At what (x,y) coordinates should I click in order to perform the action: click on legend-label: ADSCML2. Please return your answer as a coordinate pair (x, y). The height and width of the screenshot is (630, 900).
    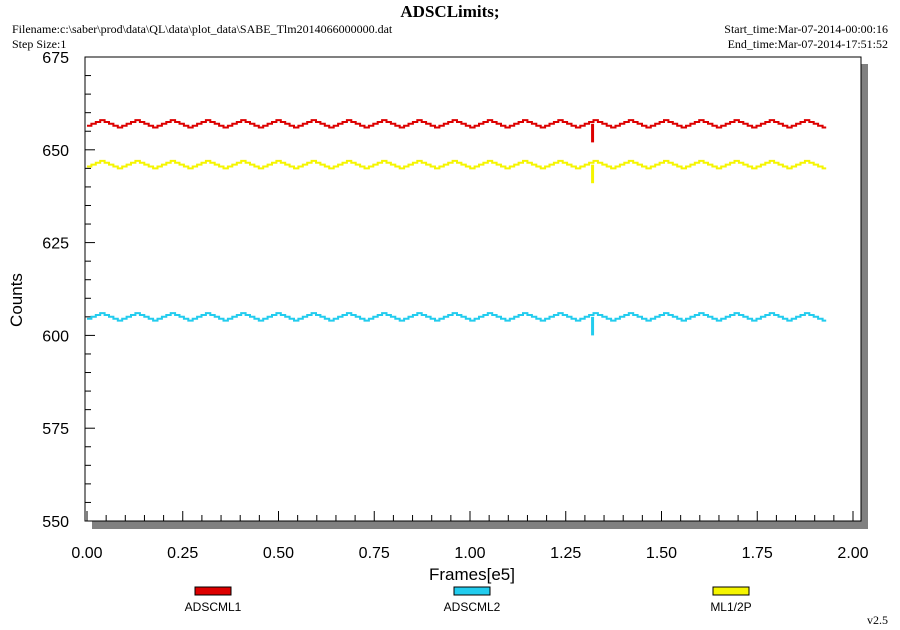
    Looking at the image, I should click on (472, 607).